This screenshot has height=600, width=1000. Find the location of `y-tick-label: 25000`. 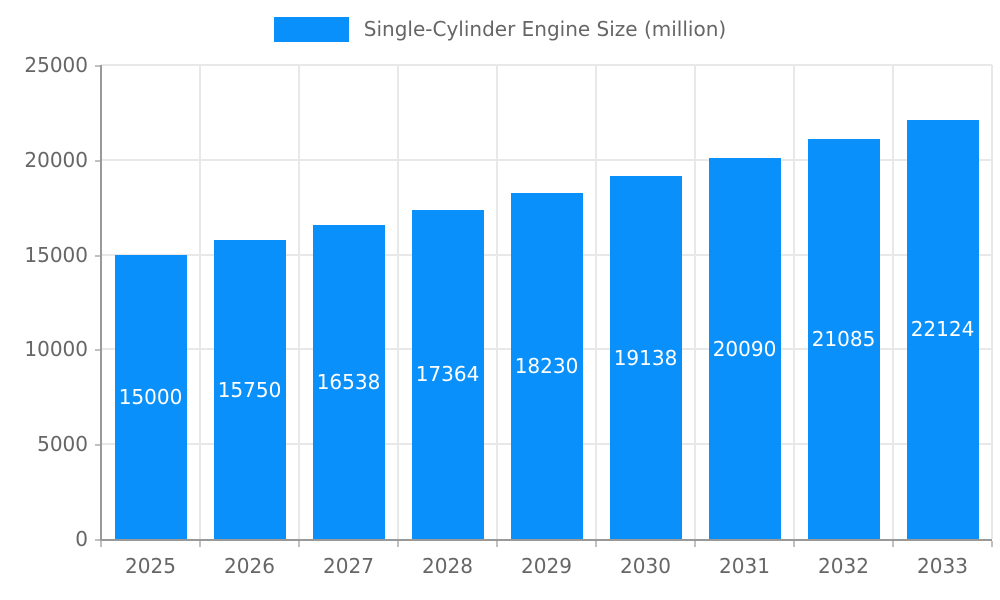

y-tick-label: 25000 is located at coordinates (56, 65).